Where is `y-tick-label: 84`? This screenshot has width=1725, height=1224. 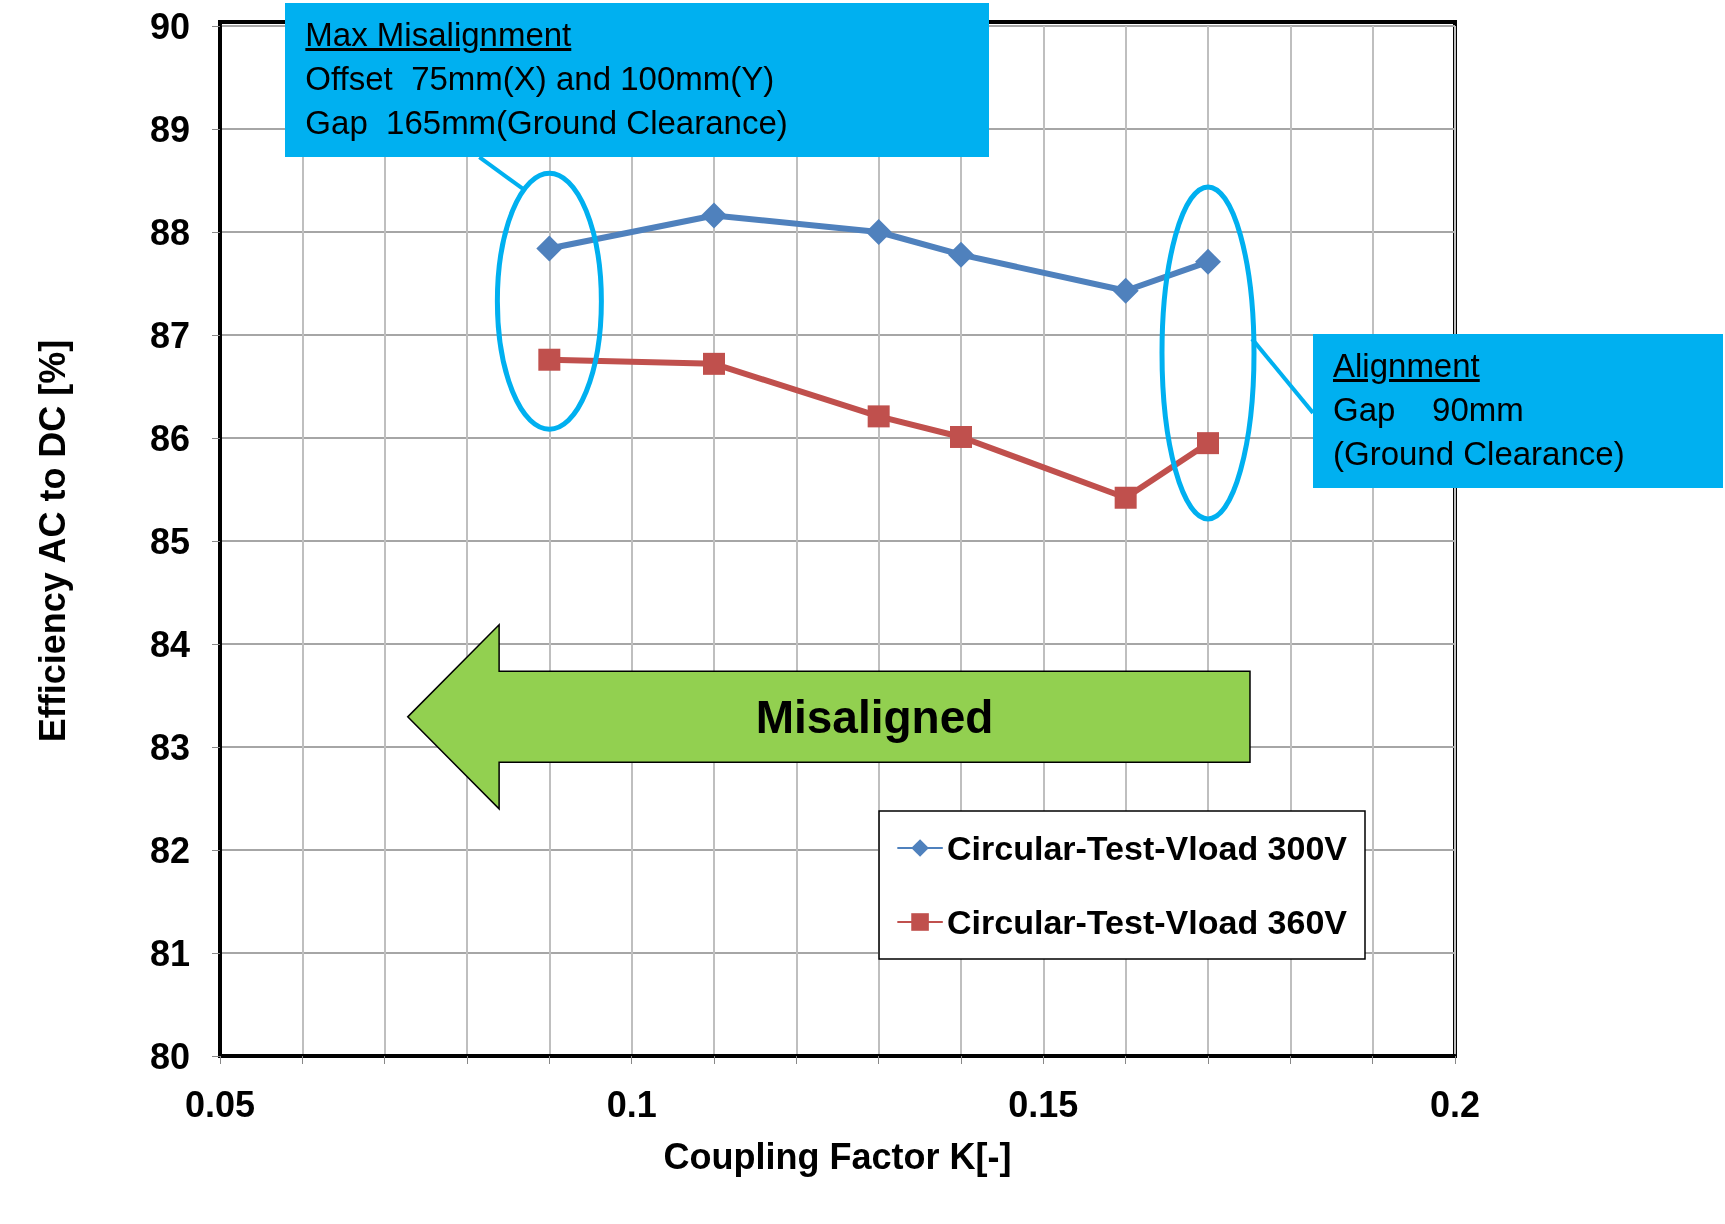
y-tick-label: 84 is located at coordinates (169, 644).